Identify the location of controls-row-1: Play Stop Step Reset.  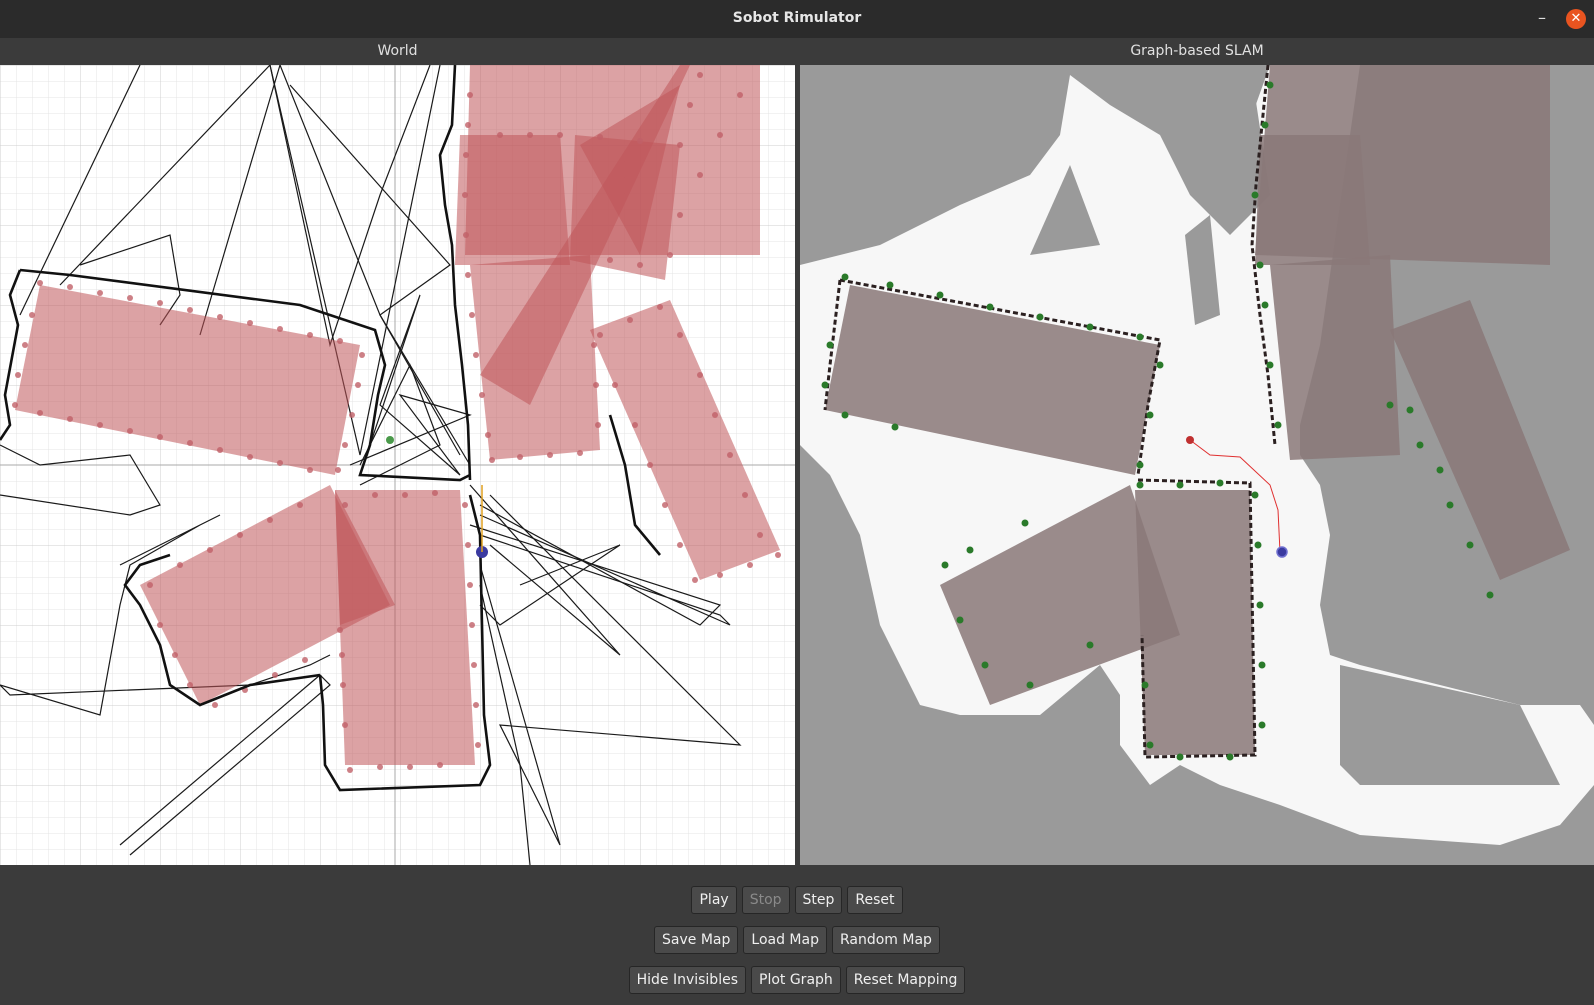
(797, 900).